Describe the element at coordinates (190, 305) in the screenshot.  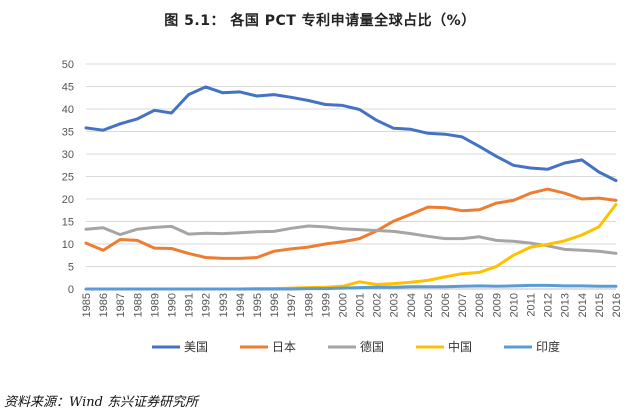
I see `x-tick-label: 1991` at that location.